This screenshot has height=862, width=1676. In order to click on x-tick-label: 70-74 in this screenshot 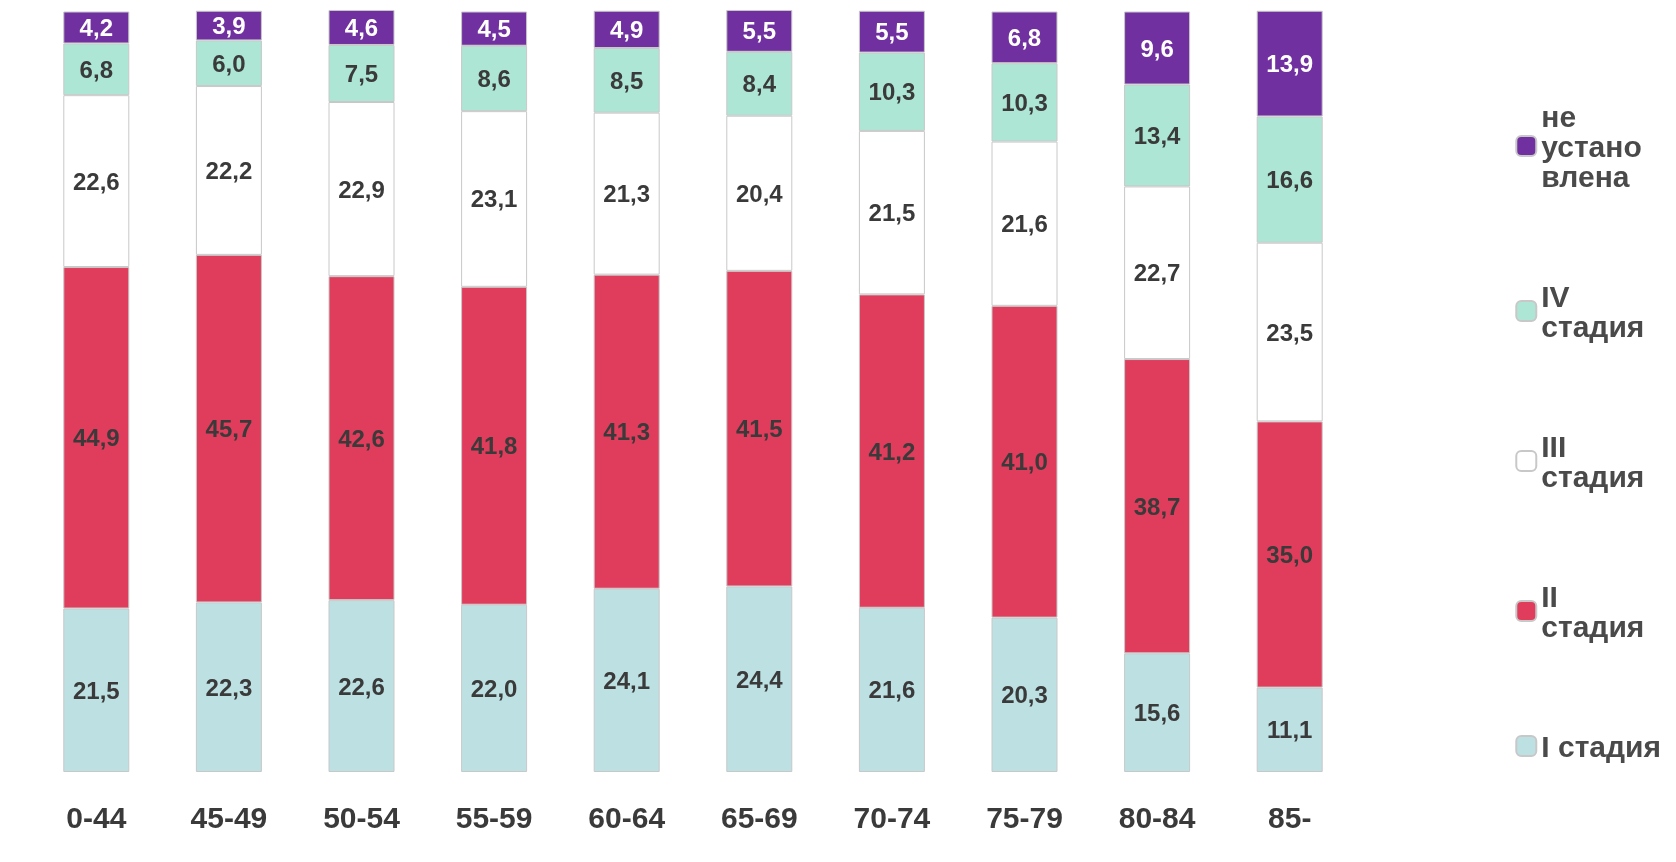, I will do `click(892, 817)`.